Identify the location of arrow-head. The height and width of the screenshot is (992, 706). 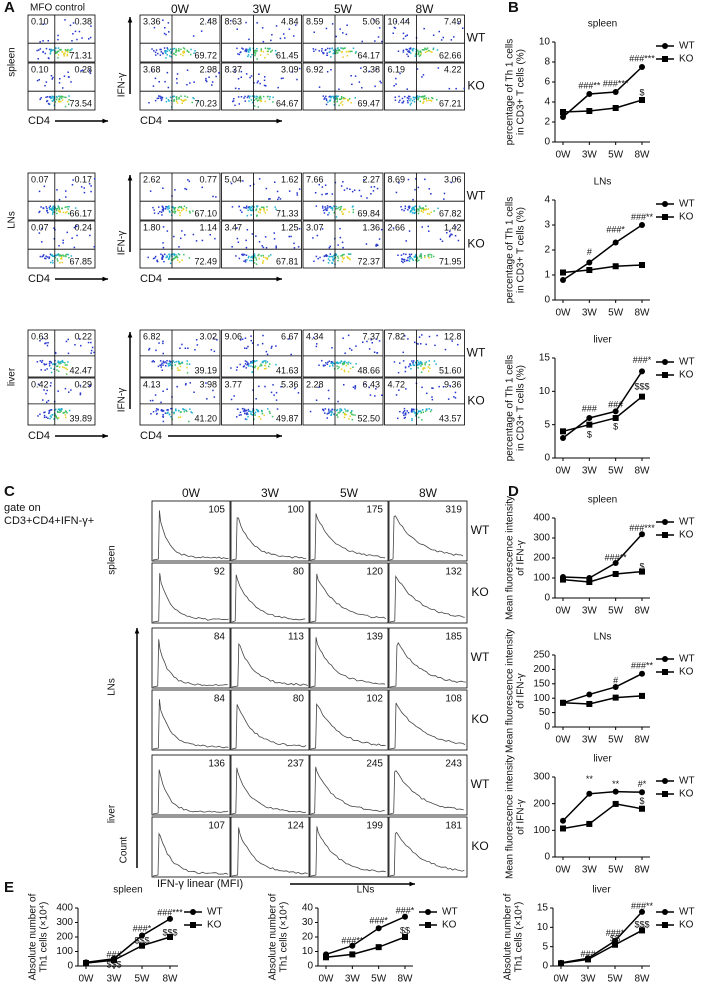
(137, 631).